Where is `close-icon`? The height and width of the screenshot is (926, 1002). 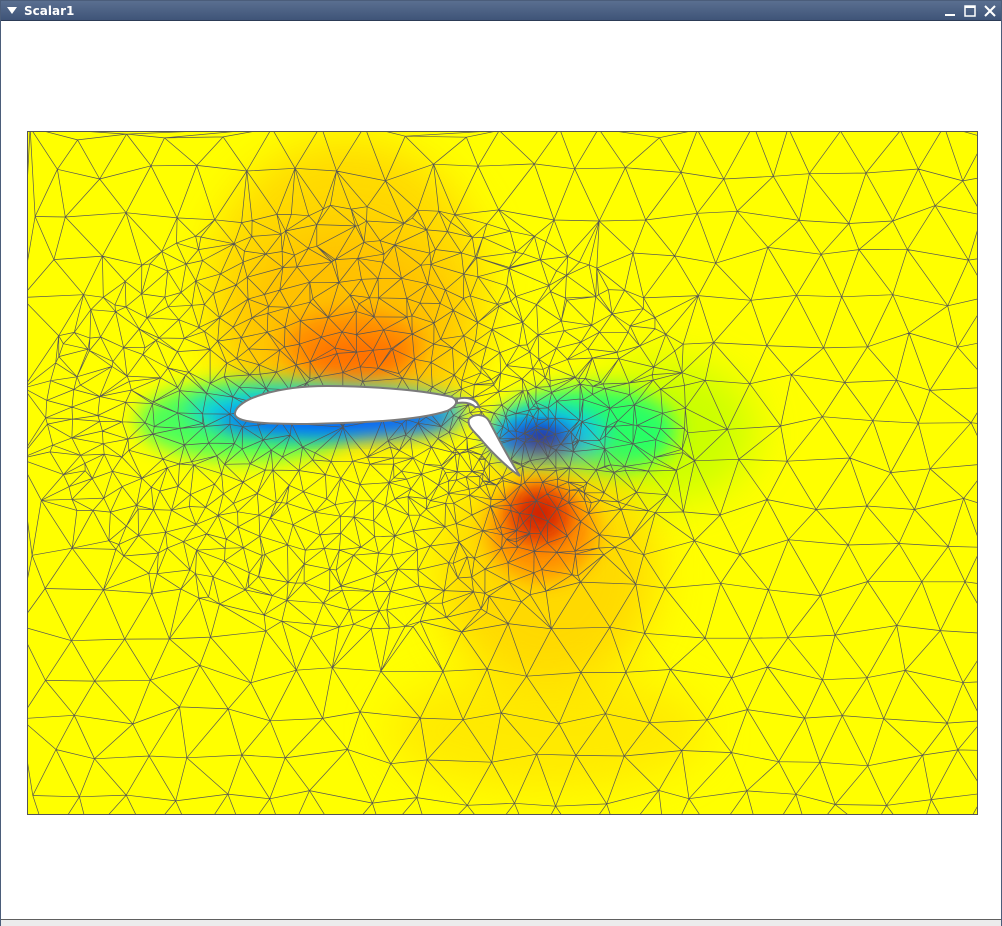
close-icon is located at coordinates (990, 11).